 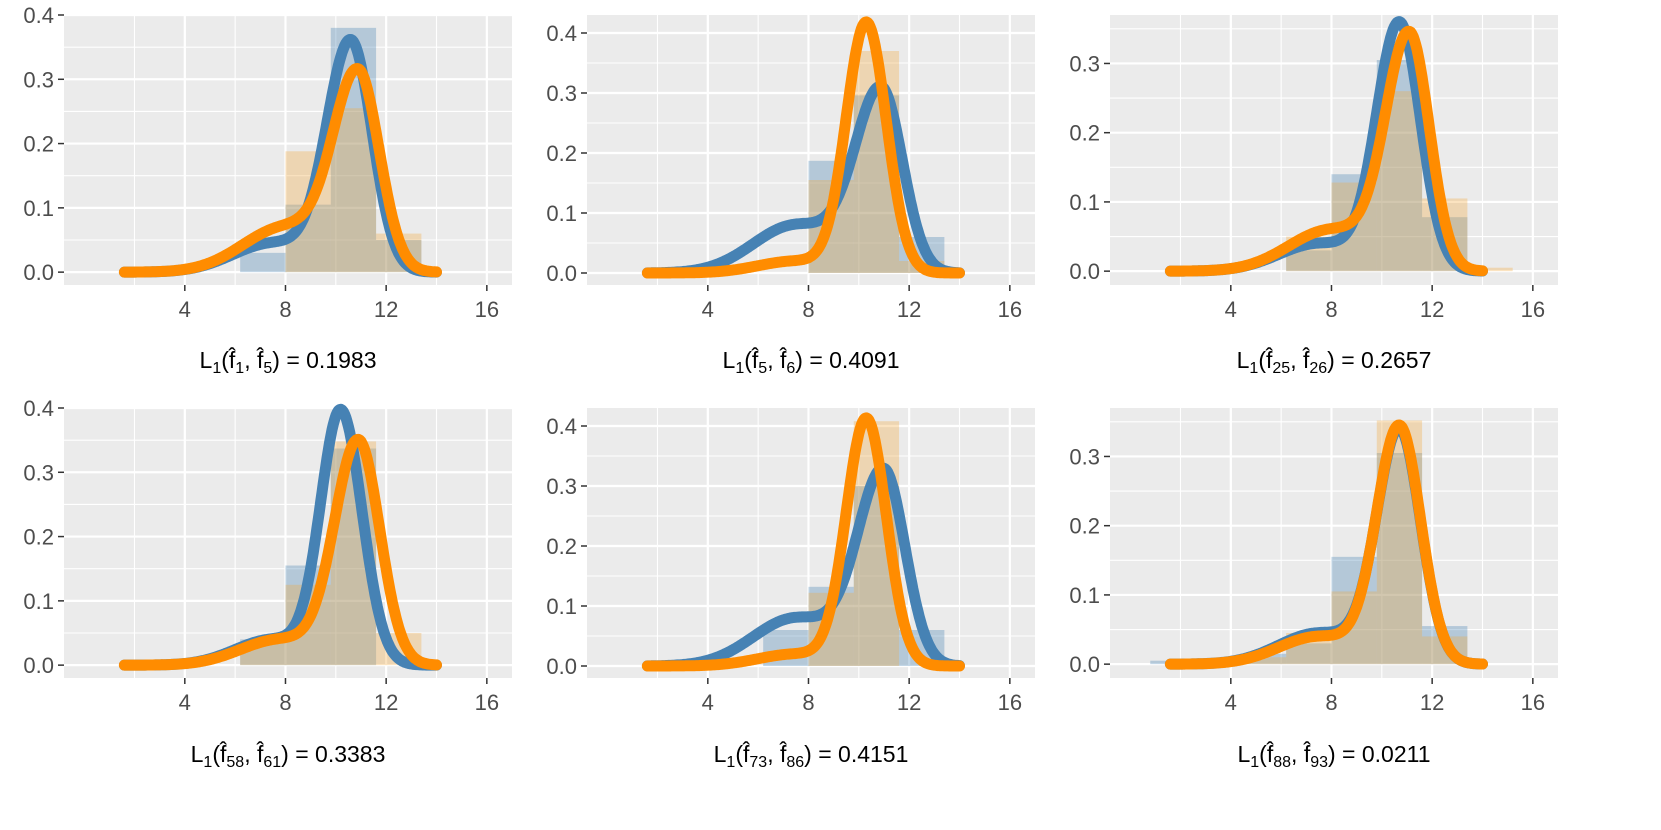 I want to click on caption-subscript: 73, so click(x=758, y=762).